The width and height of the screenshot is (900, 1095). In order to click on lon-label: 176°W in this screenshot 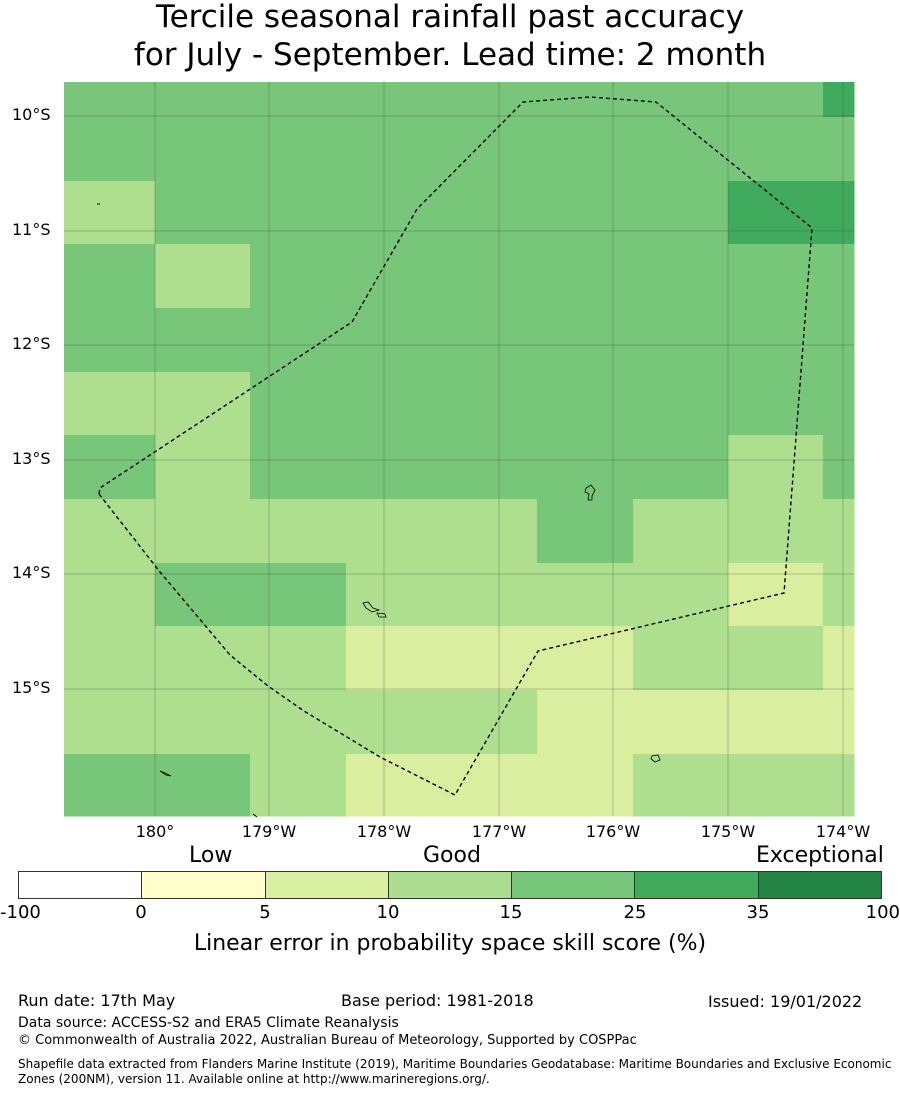, I will do `click(613, 831)`.